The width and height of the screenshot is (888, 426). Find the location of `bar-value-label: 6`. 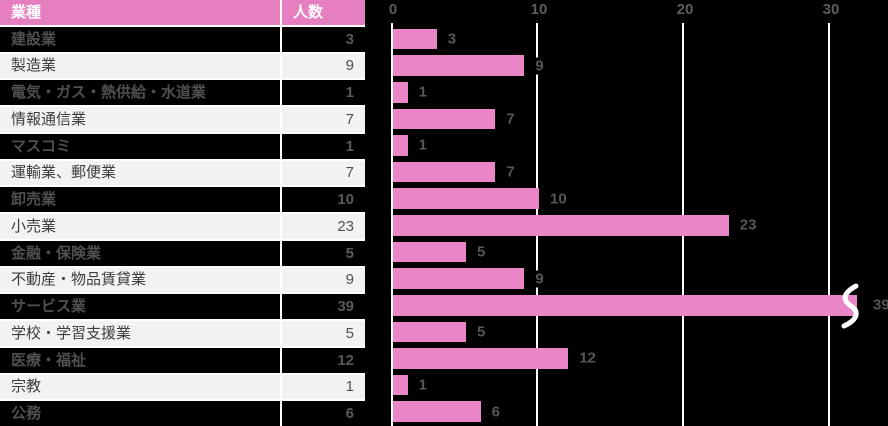

bar-value-label: 6 is located at coordinates (495, 412).